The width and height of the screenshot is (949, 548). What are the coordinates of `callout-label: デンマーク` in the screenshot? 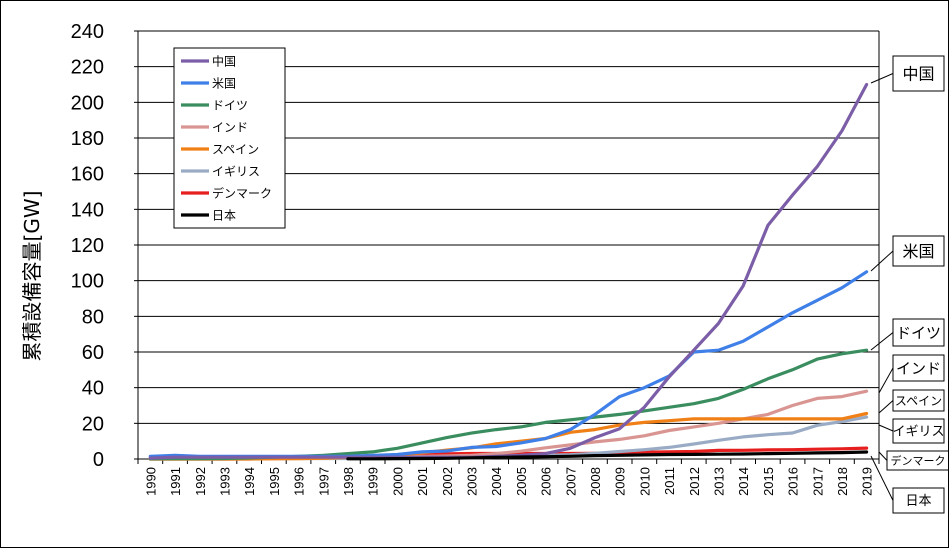 It's located at (918, 460).